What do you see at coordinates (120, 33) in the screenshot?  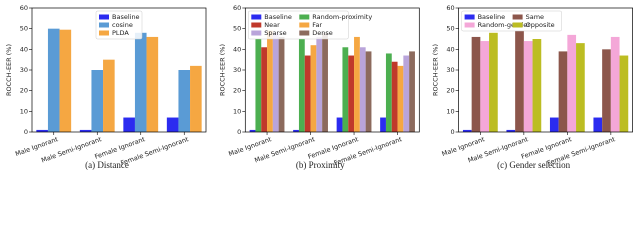 I see `legend-label: PLDA` at bounding box center [120, 33].